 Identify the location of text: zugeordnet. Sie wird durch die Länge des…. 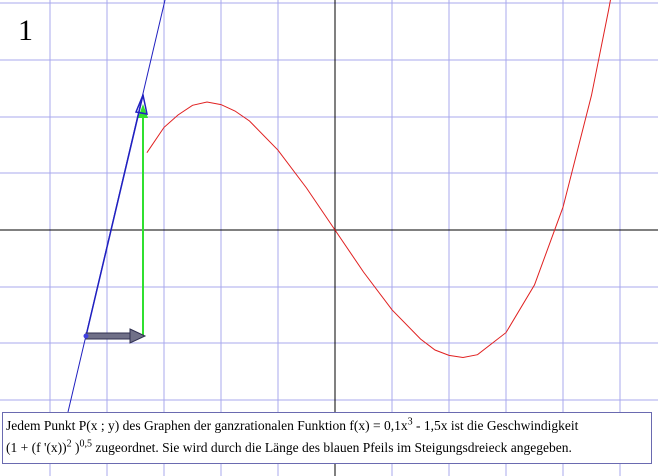
(332, 447).